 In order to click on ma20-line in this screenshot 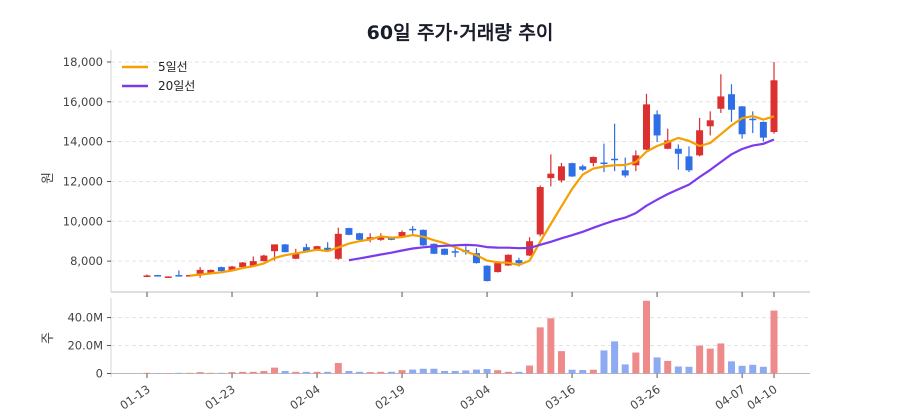, I will do `click(561, 200)`.